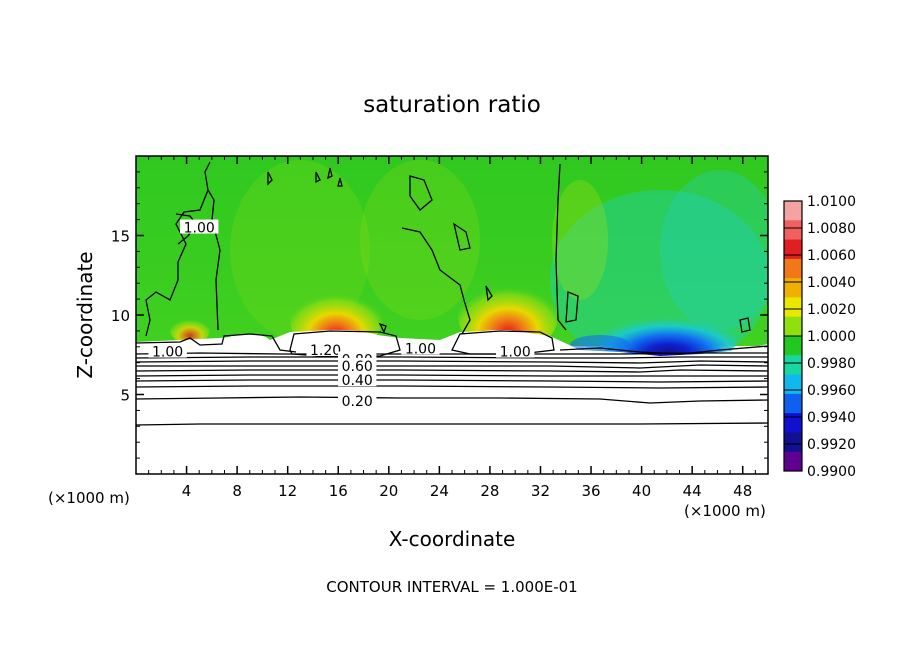 The image size is (904, 654). I want to click on x-tick-label: 12, so click(287, 491).